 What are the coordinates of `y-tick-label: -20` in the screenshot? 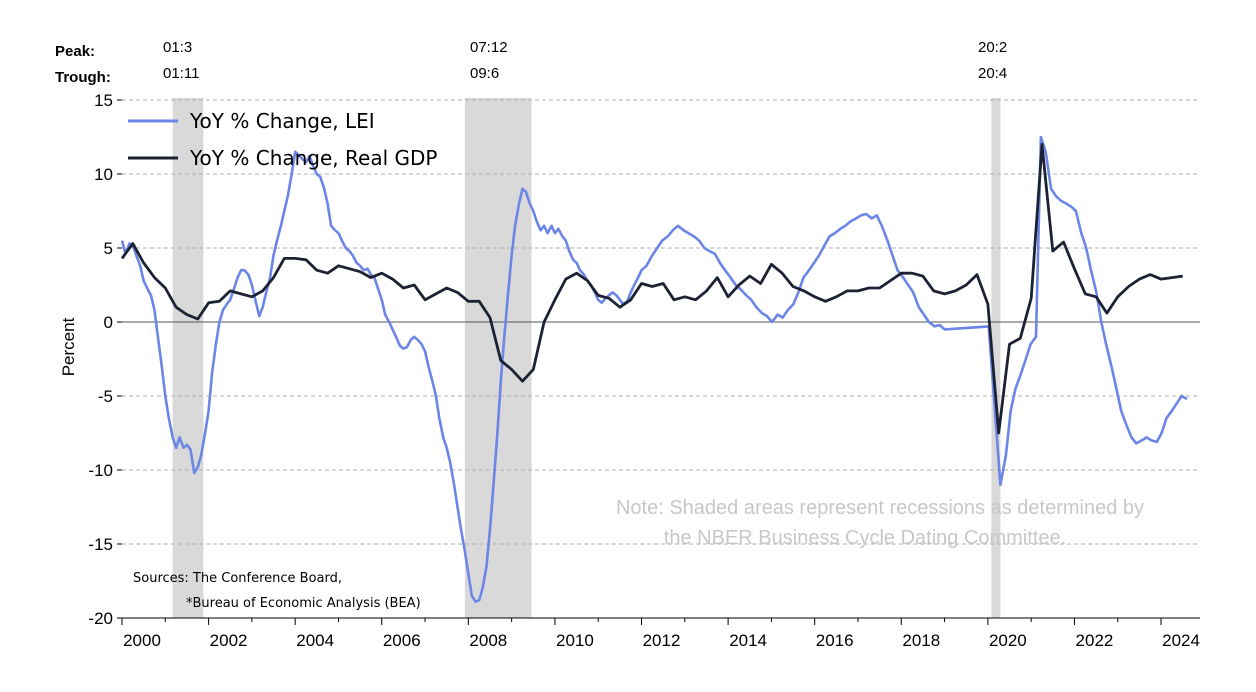 It's located at (100, 618).